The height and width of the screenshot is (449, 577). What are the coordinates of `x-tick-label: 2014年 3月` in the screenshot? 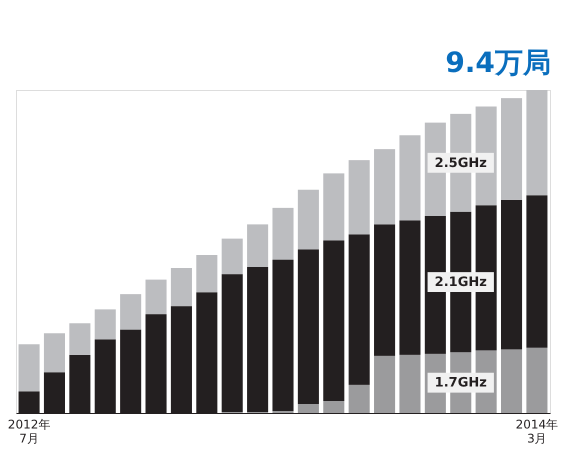 It's located at (537, 432).